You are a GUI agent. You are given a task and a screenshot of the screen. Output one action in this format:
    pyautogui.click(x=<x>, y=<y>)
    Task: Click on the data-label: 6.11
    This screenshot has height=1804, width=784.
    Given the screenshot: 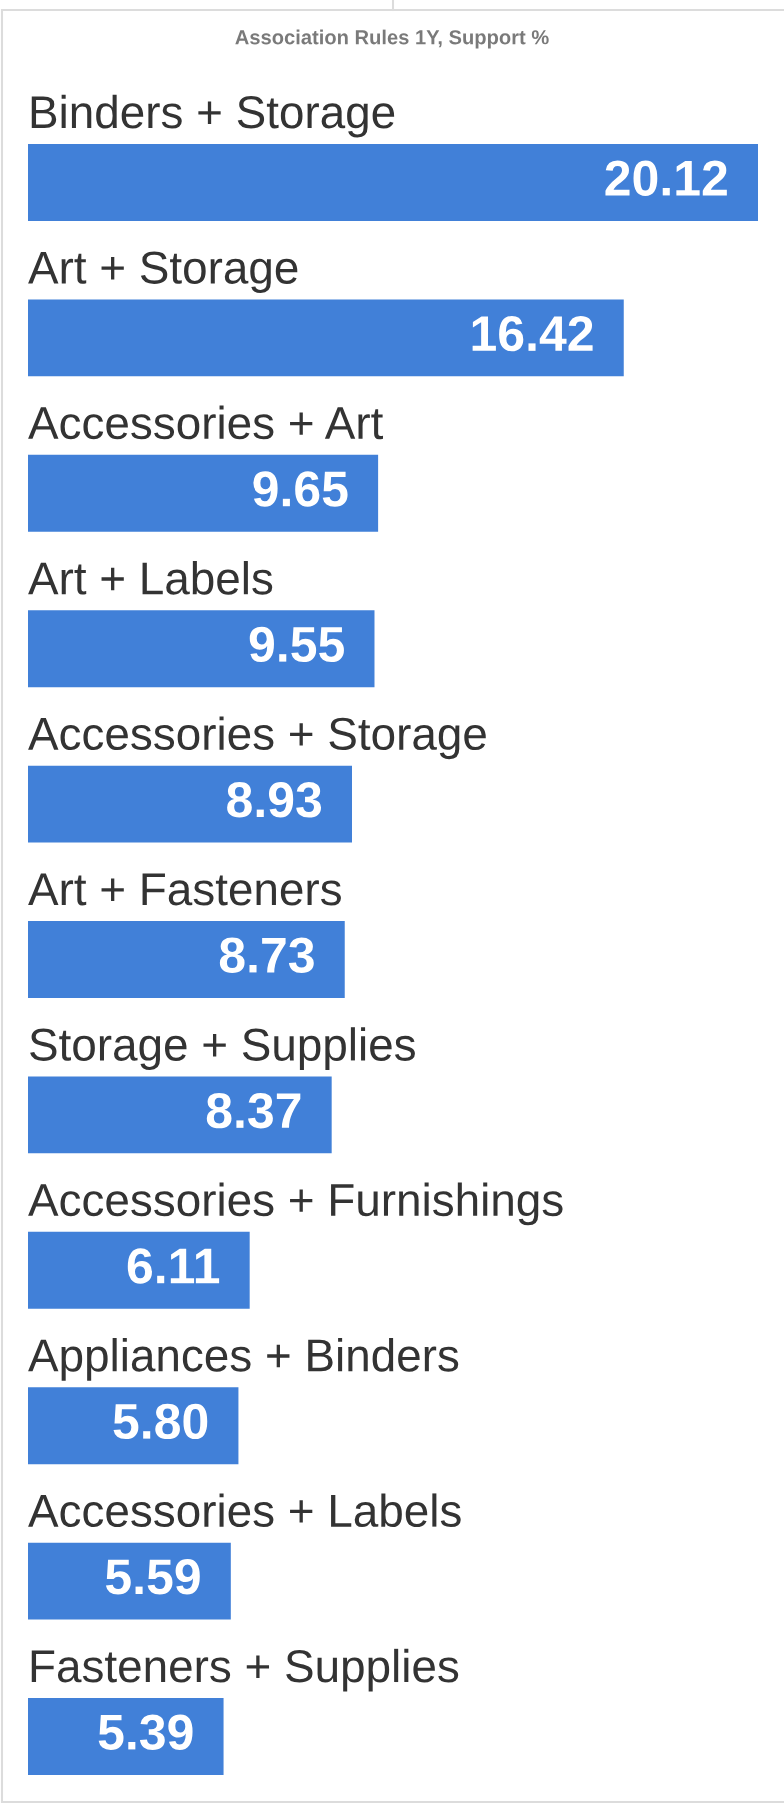 What is the action you would take?
    pyautogui.click(x=173, y=1266)
    